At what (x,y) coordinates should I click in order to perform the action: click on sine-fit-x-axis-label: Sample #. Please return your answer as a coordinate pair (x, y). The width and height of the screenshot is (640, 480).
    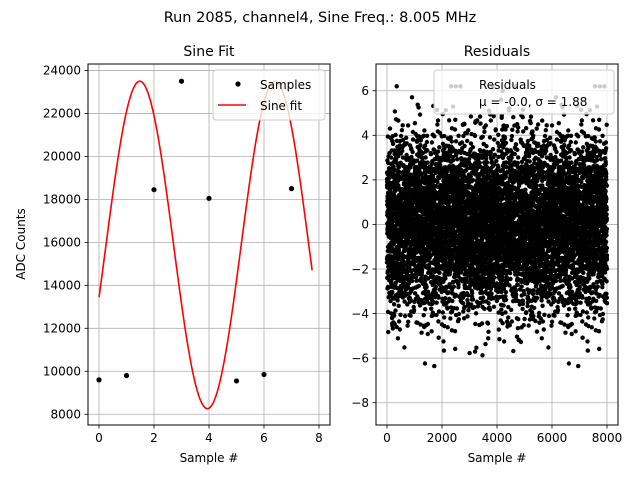
    Looking at the image, I should click on (209, 458).